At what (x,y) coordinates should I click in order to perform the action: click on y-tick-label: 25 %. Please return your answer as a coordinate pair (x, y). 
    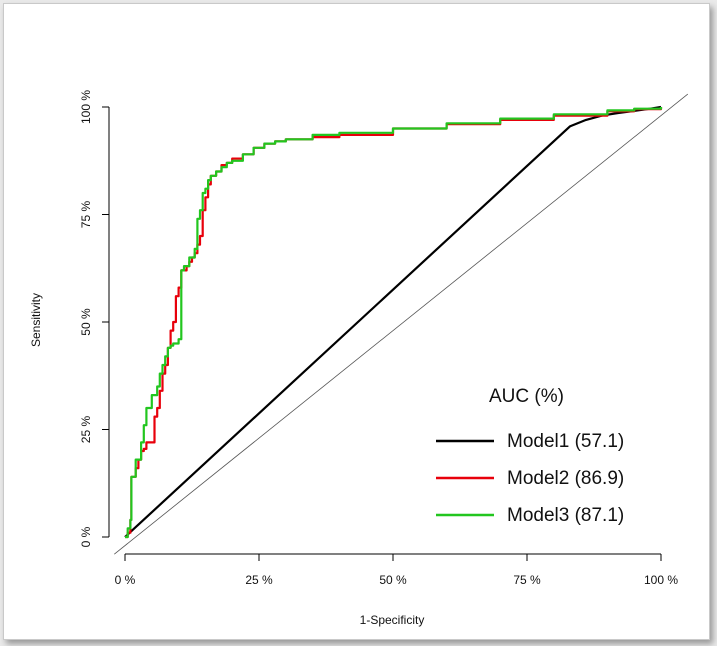
    Looking at the image, I should click on (86, 429).